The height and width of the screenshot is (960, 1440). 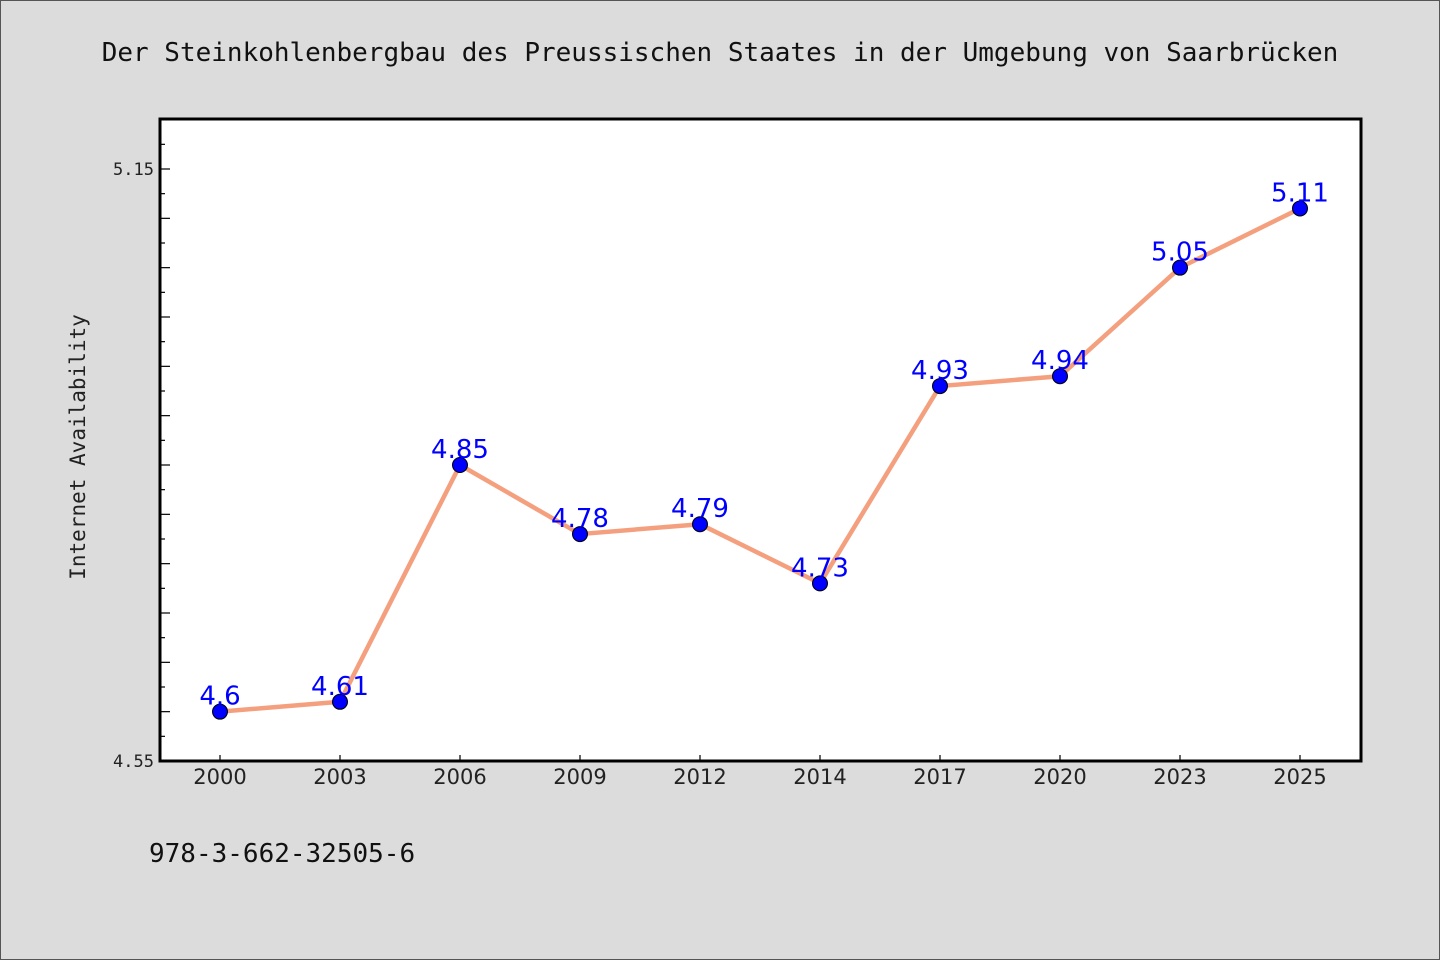 What do you see at coordinates (1300, 193) in the screenshot?
I see `data-label: 5.11` at bounding box center [1300, 193].